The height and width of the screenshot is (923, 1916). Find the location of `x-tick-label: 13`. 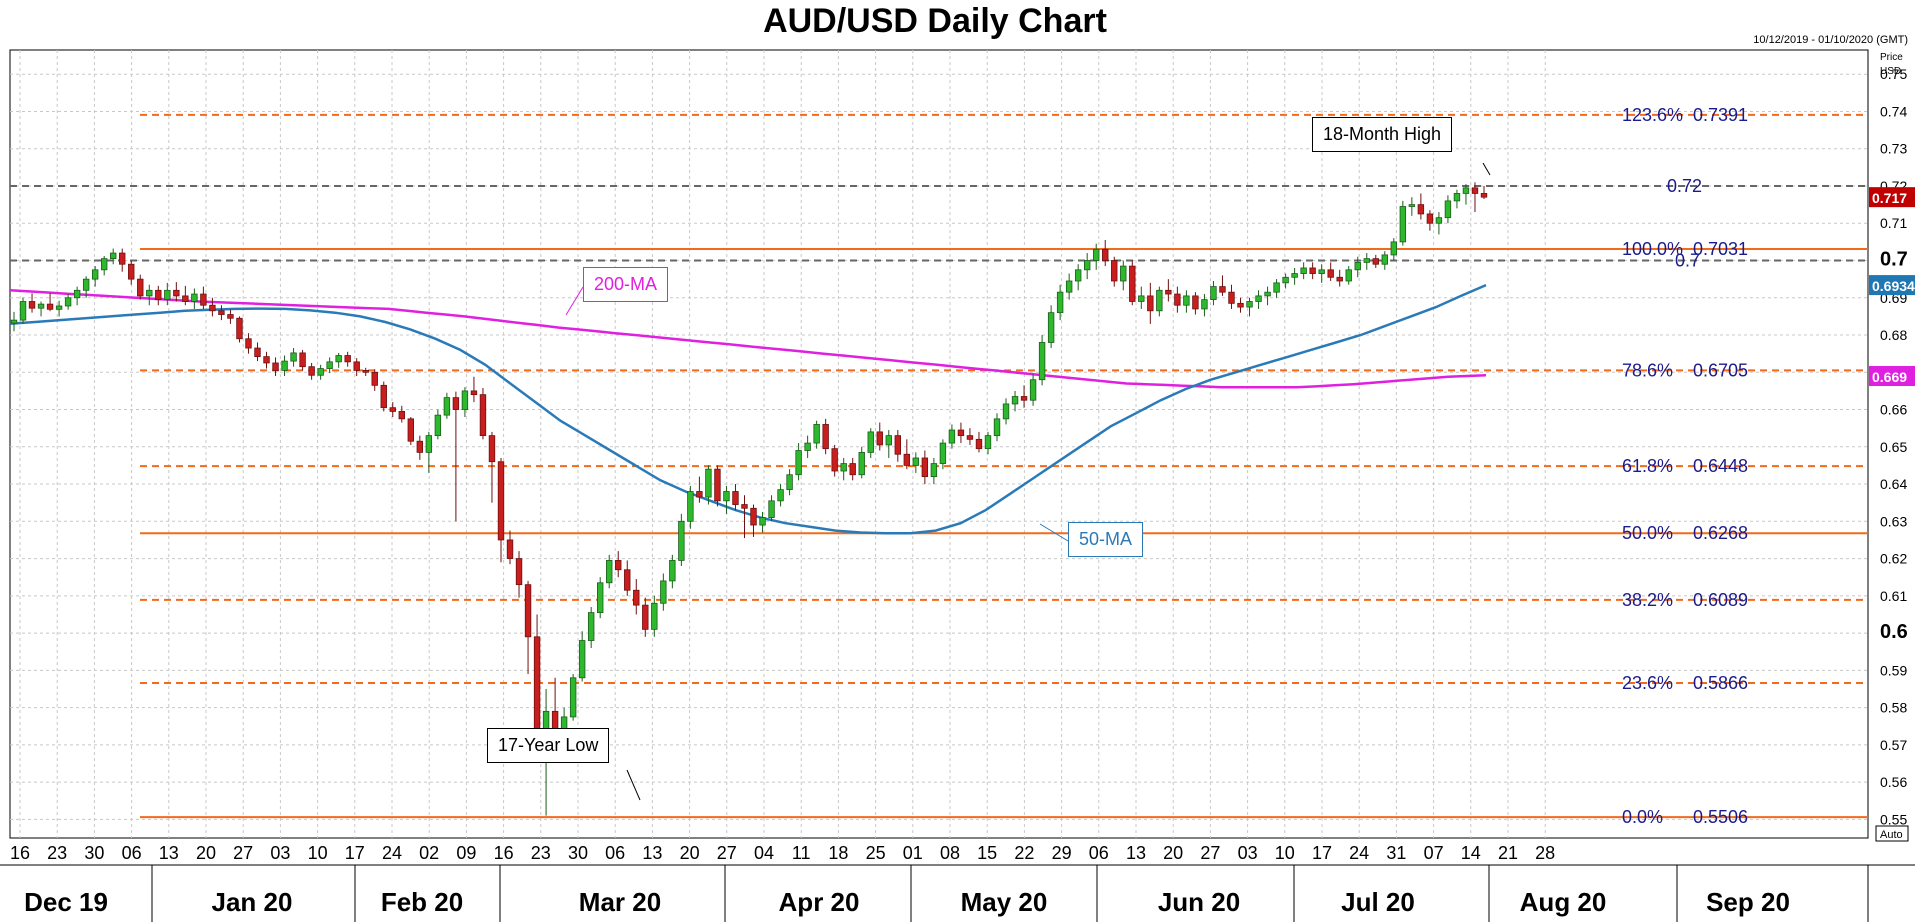

x-tick-label: 13 is located at coordinates (652, 853).